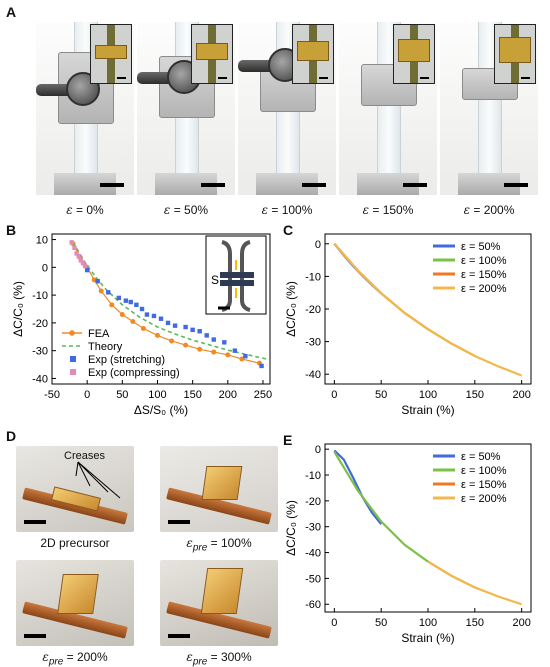 This screenshot has height=667, width=550. What do you see at coordinates (236, 275) in the screenshot?
I see `electrode-schematic-inset: S` at bounding box center [236, 275].